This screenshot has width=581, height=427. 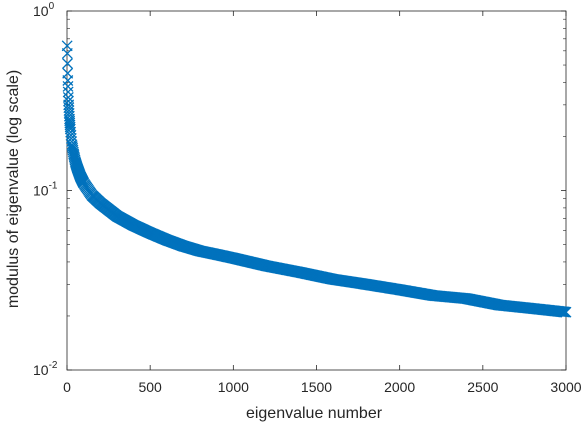 What do you see at coordinates (45, 190) in the screenshot?
I see `y-tick-label: 10⁻¹` at bounding box center [45, 190].